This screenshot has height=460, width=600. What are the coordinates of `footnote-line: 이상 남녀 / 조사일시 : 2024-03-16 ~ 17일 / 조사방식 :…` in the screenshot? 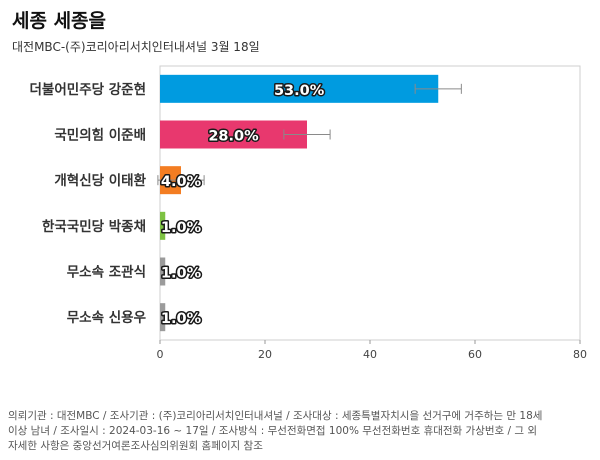 It's located at (273, 431).